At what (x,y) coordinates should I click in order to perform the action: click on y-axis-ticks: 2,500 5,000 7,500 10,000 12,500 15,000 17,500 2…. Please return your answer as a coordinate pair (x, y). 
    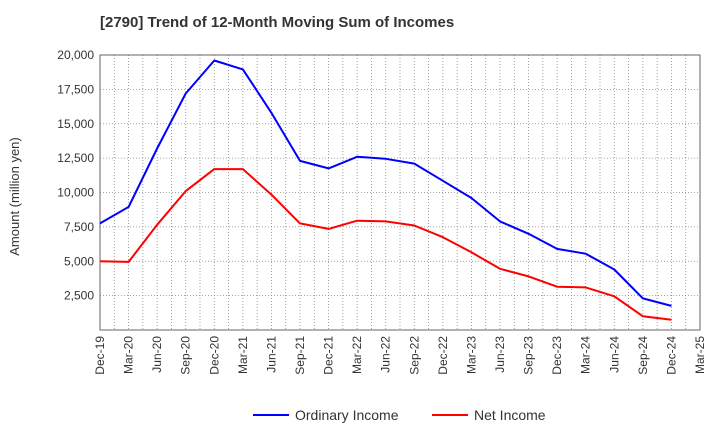
    Looking at the image, I should click on (75, 175).